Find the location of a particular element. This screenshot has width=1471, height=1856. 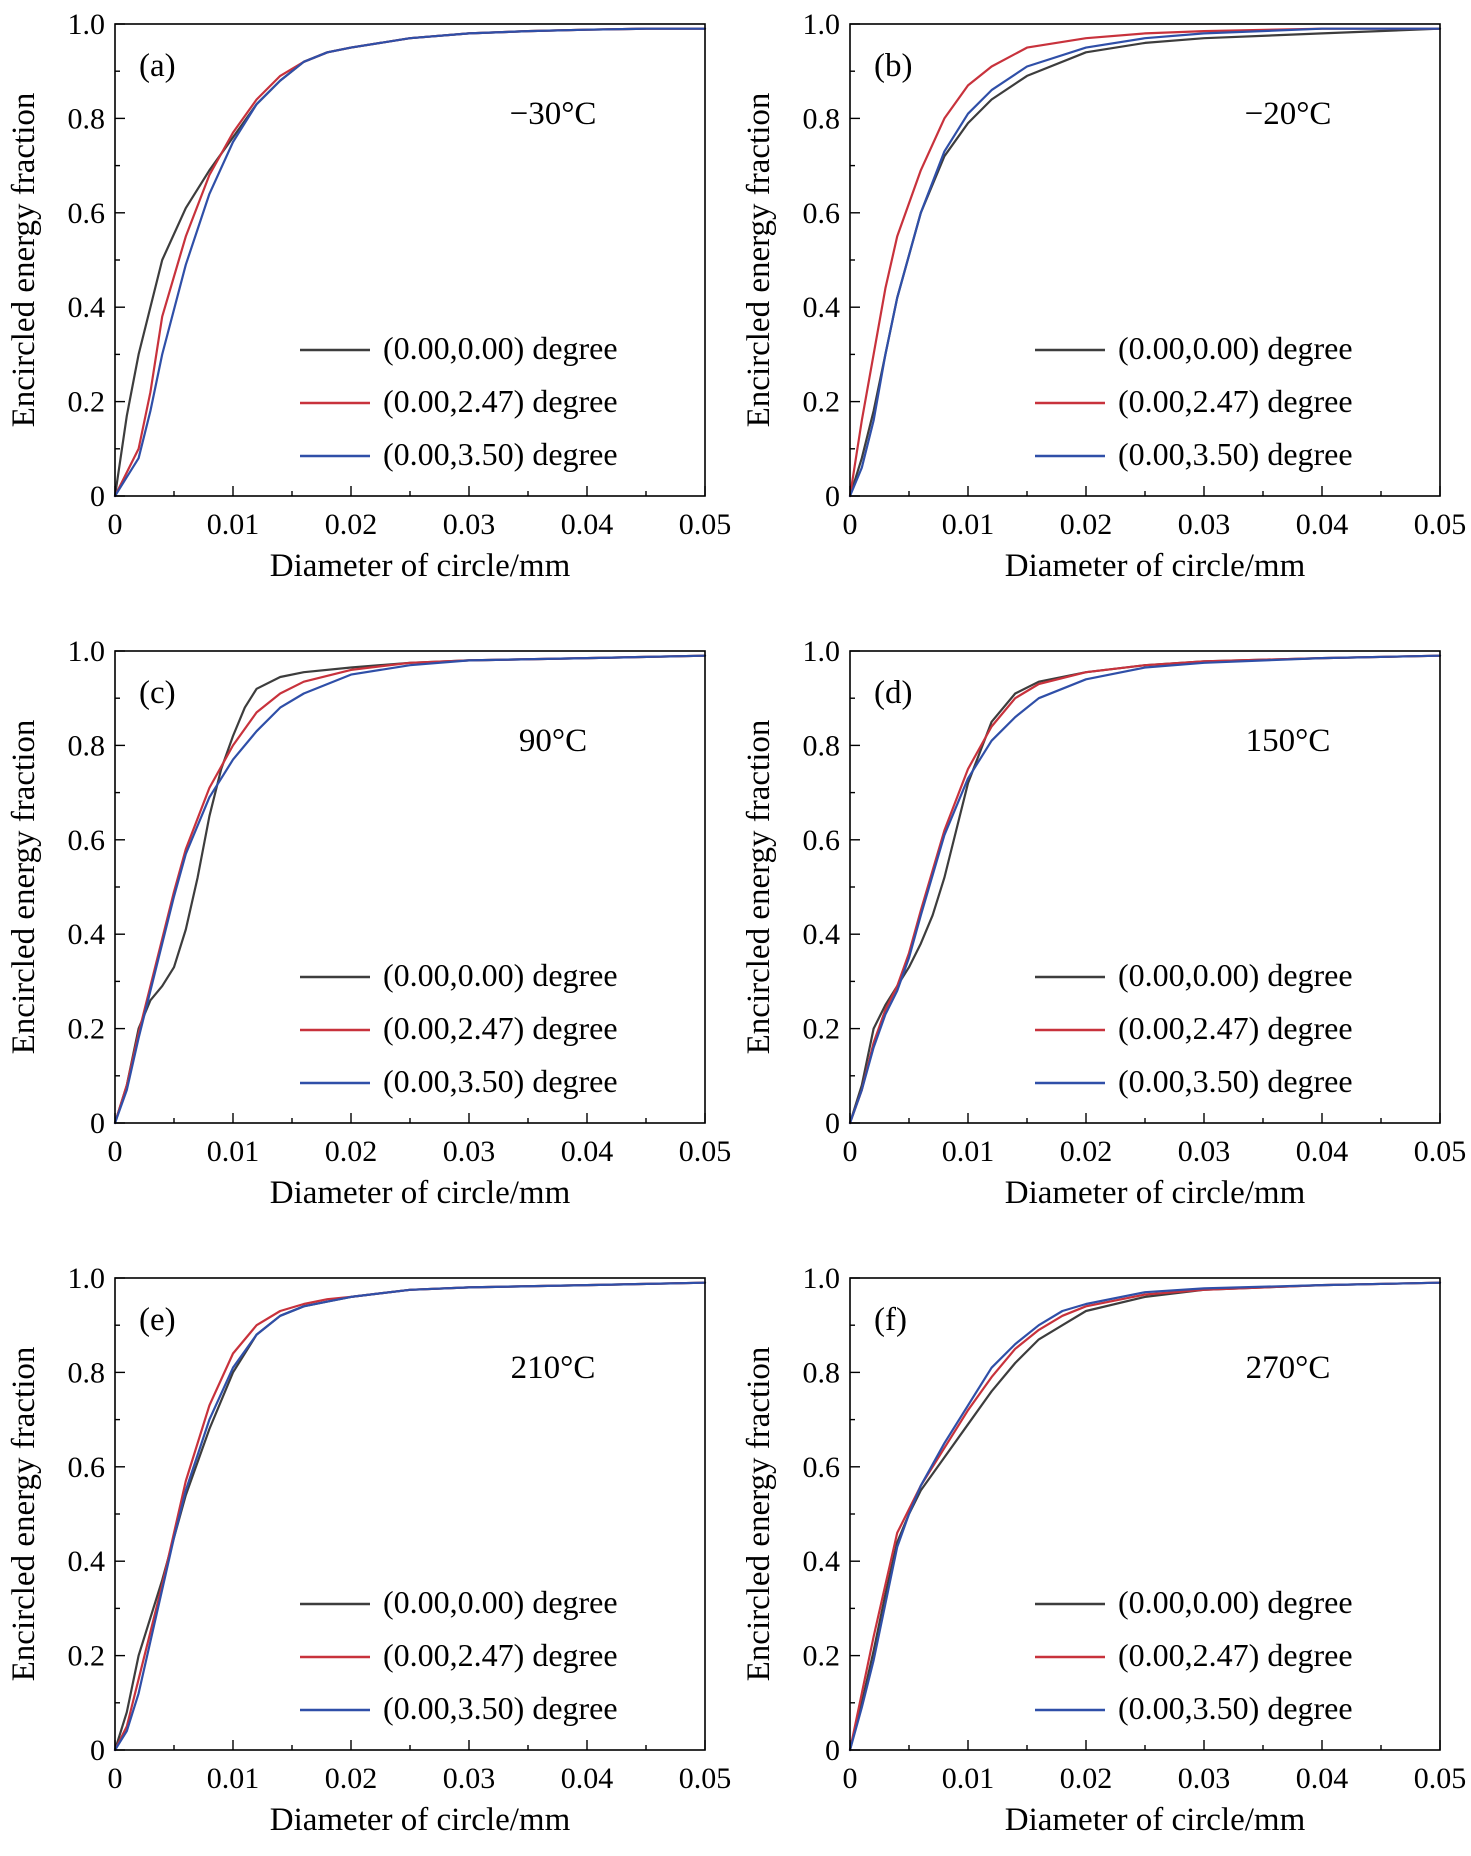

temperature-label: 90°C is located at coordinates (553, 741).